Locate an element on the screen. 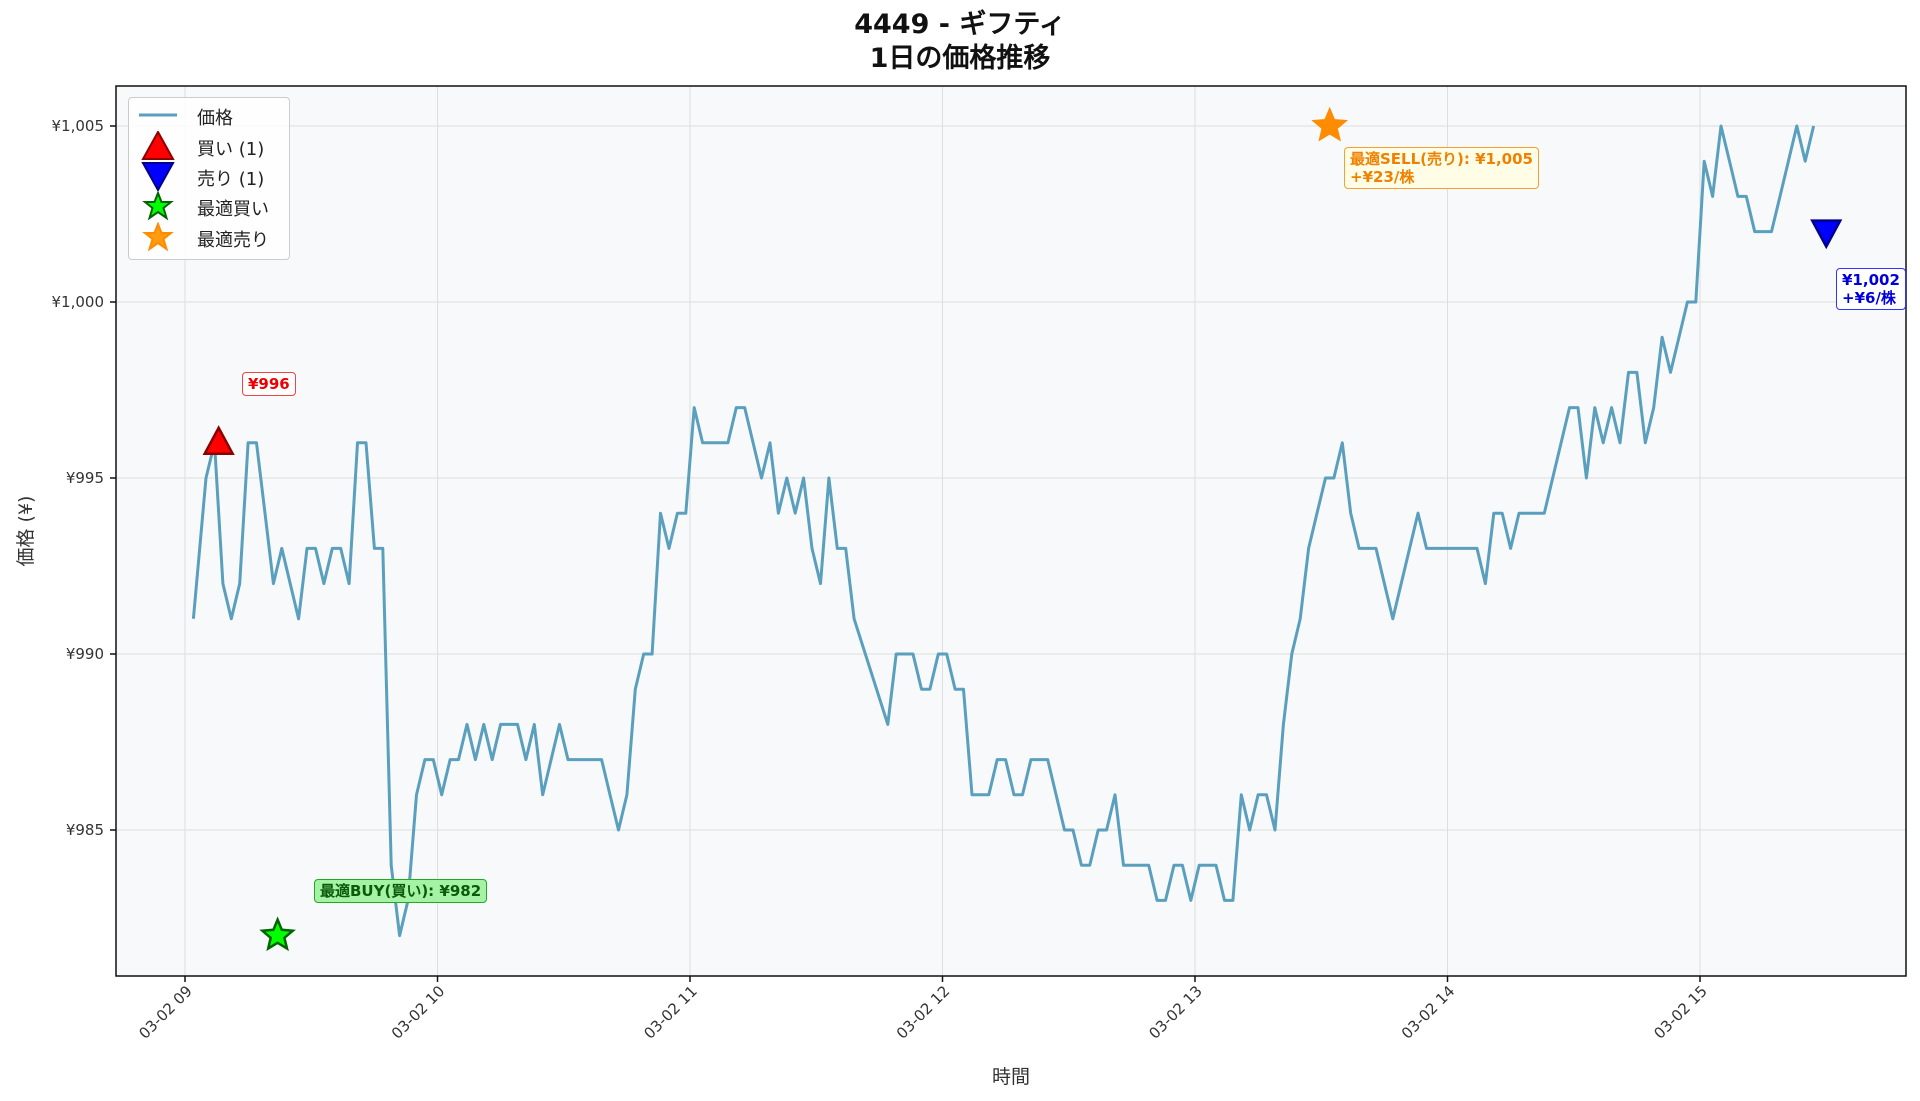 This screenshot has width=1920, height=1101. x-tick-label: 03-02 12 is located at coordinates (923, 1012).